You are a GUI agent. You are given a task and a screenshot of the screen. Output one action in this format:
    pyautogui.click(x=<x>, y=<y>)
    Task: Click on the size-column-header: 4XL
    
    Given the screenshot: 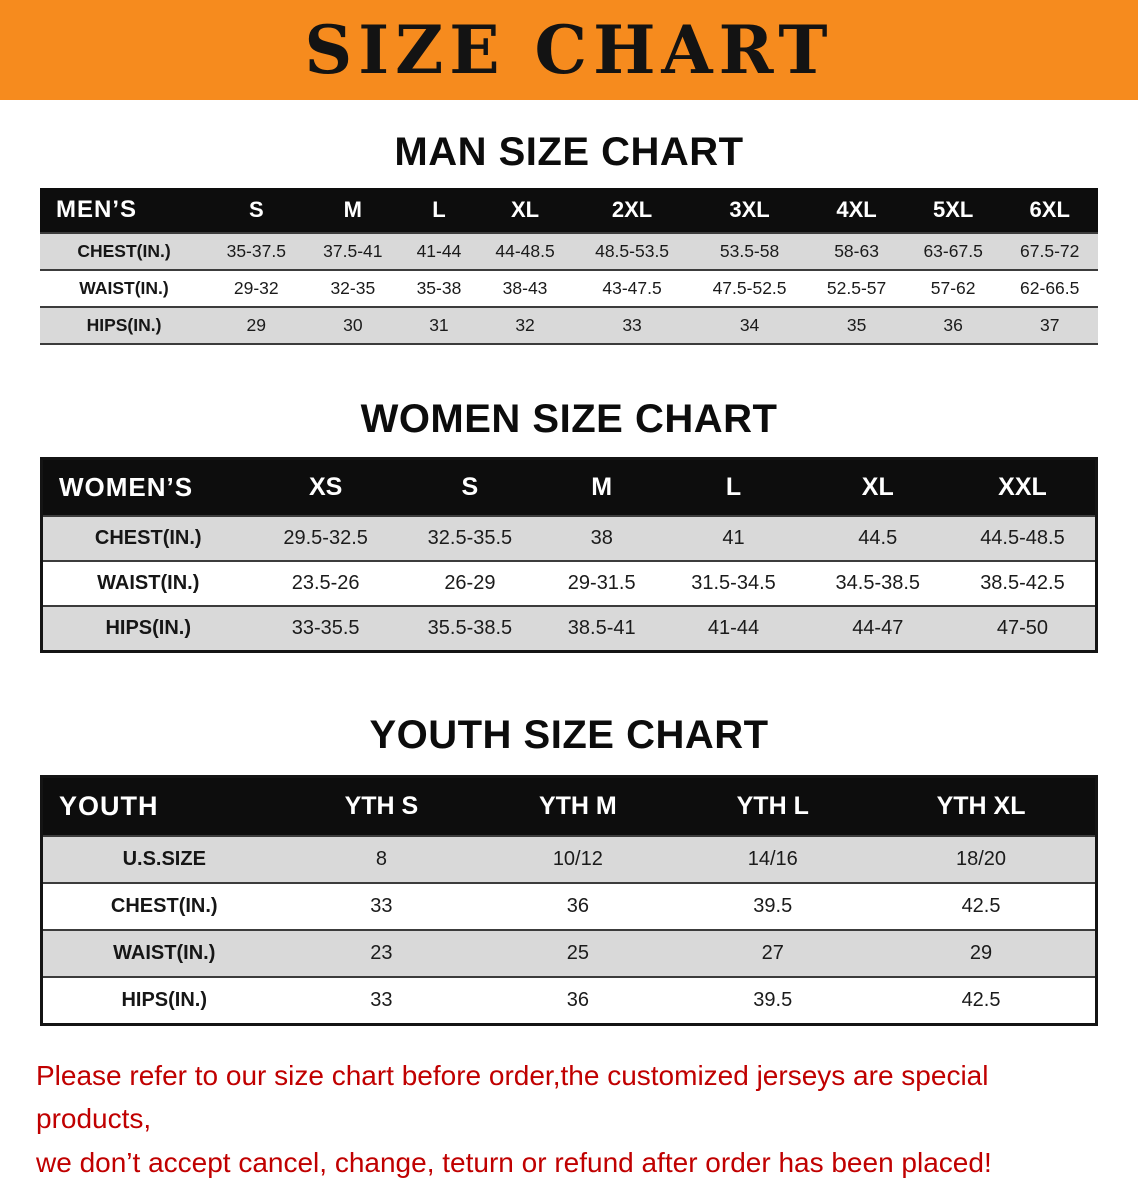 What is the action you would take?
    pyautogui.click(x=856, y=210)
    